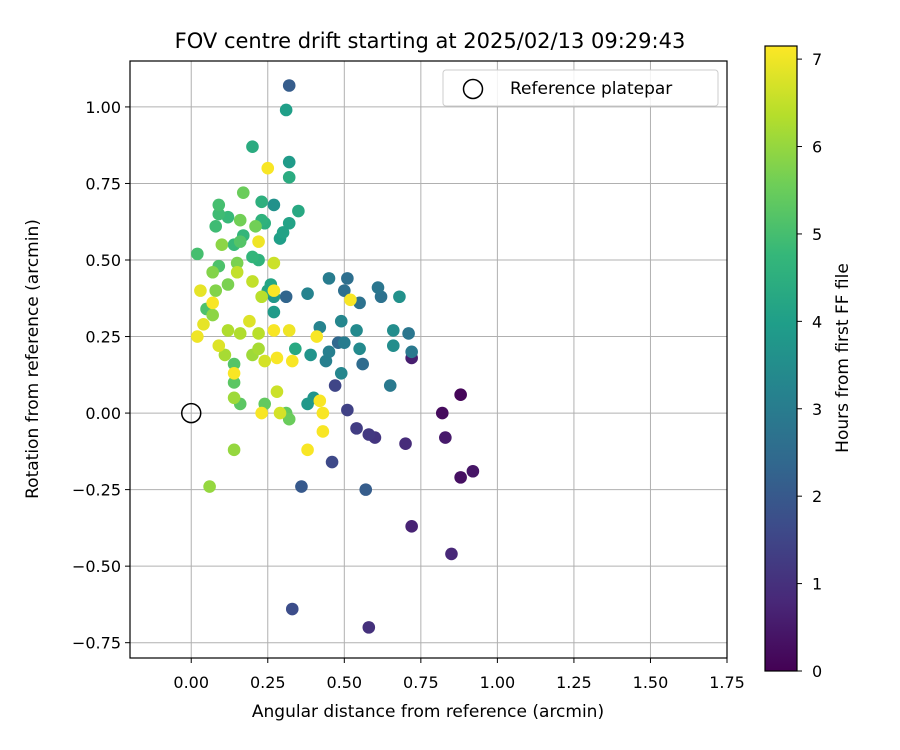  I want to click on legend-marker-icon, so click(473, 89).